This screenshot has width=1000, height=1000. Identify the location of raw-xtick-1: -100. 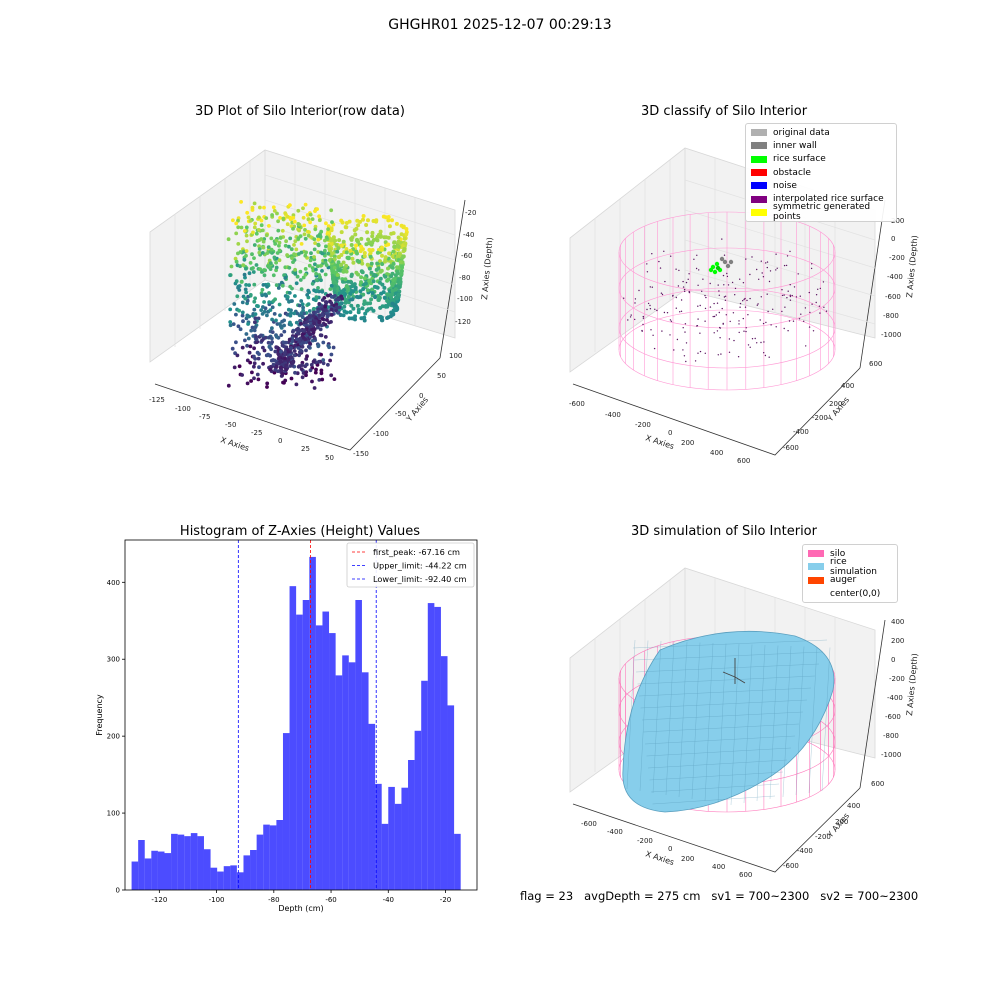
(183, 409).